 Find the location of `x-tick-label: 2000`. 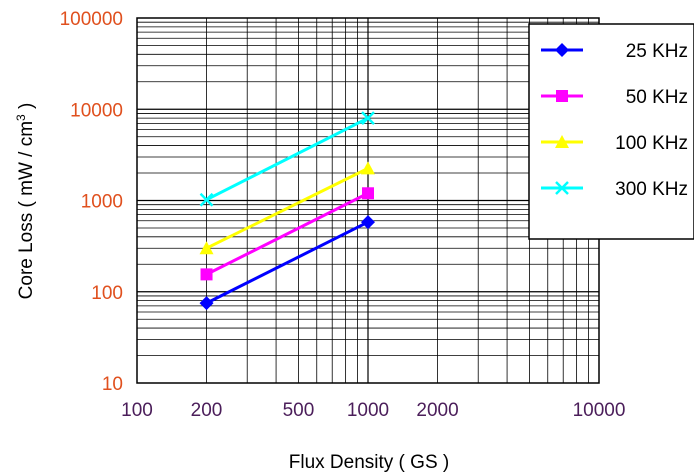

x-tick-label: 2000 is located at coordinates (437, 410).